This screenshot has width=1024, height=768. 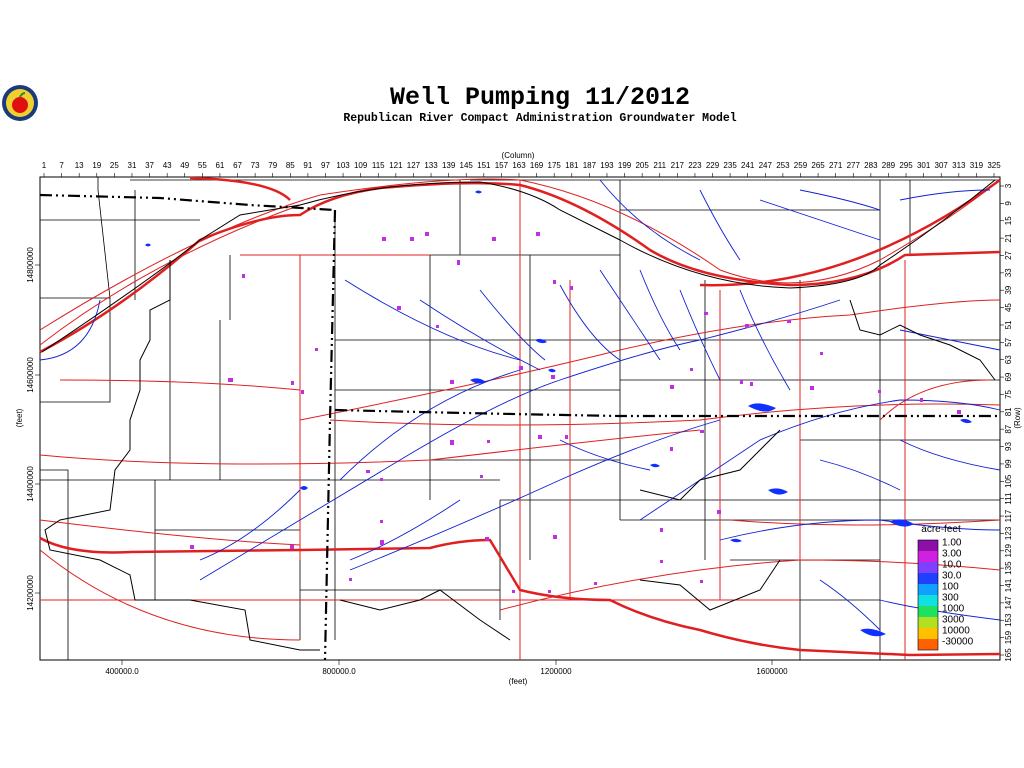 I want to click on x-tick-label: 1600000, so click(x=772, y=671).